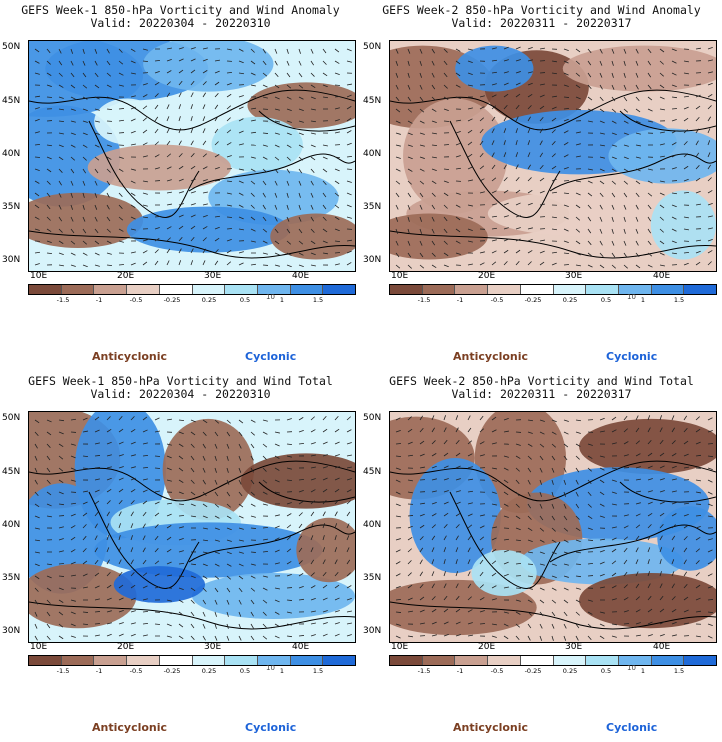 The height and width of the screenshot is (742, 722). Describe the element at coordinates (460, 300) in the screenshot. I see `colorbar-tick: -1` at that location.